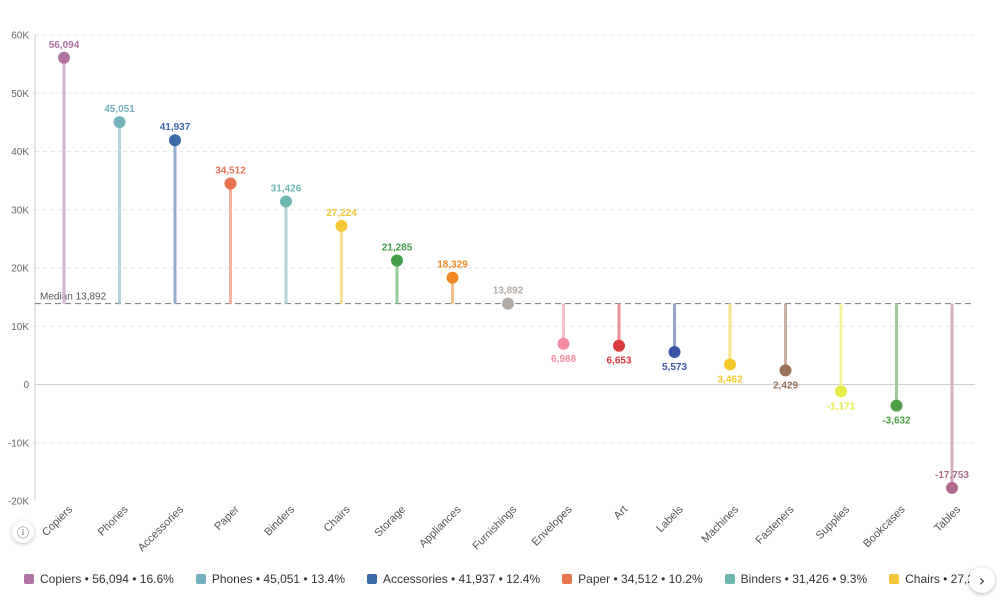  I want to click on legend-next-button: ›, so click(982, 580).